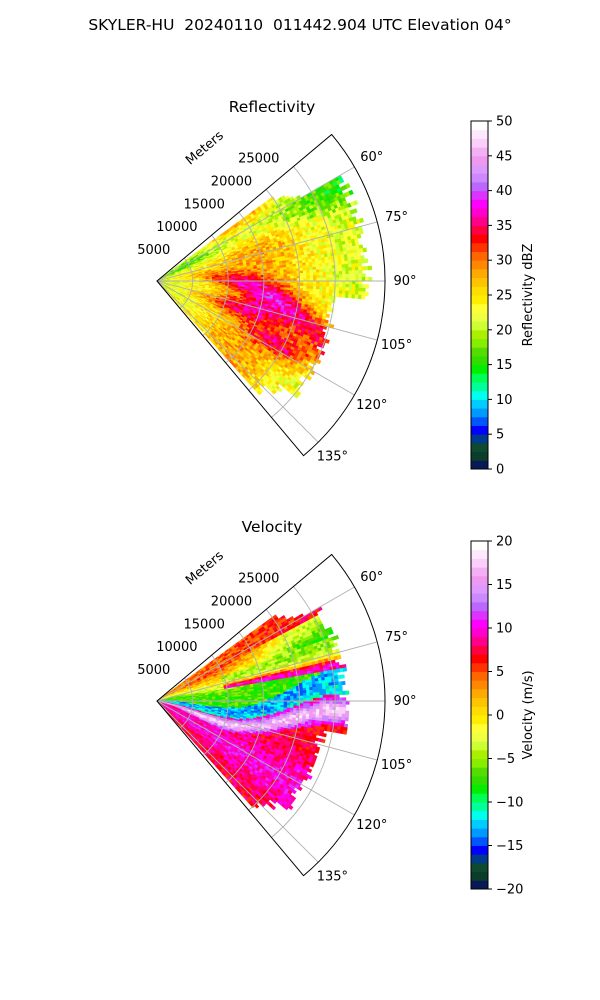  Describe the element at coordinates (528, 714) in the screenshot. I see `colorbar-label: Velocity (m/s)` at that location.